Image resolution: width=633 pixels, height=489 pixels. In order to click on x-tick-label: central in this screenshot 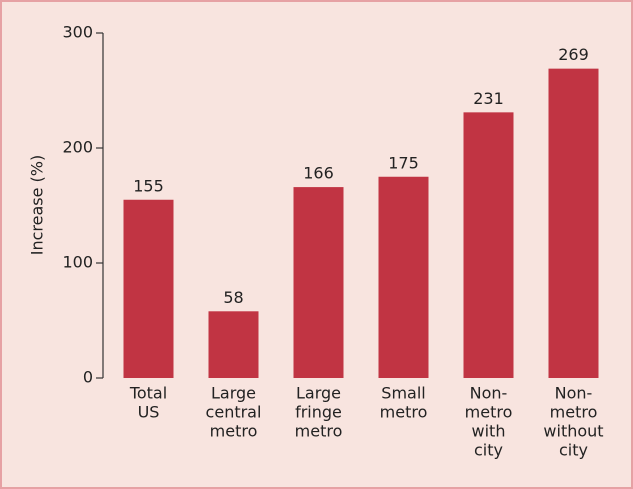, I will do `click(234, 412)`.